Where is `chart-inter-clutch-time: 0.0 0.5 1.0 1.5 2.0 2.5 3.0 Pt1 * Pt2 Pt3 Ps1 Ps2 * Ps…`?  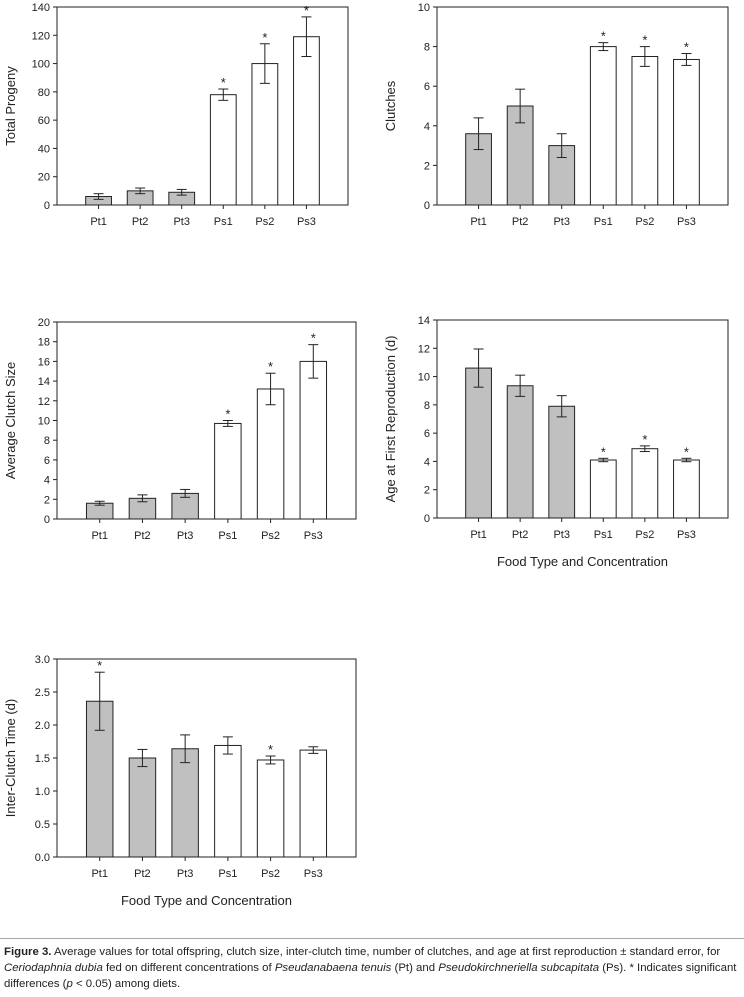 chart-inter-clutch-time: 0.0 0.5 1.0 1.5 2.0 2.5 3.0 Pt1 * Pt2 Pt3 Ps1 Ps2 * Ps… is located at coordinates (180, 781).